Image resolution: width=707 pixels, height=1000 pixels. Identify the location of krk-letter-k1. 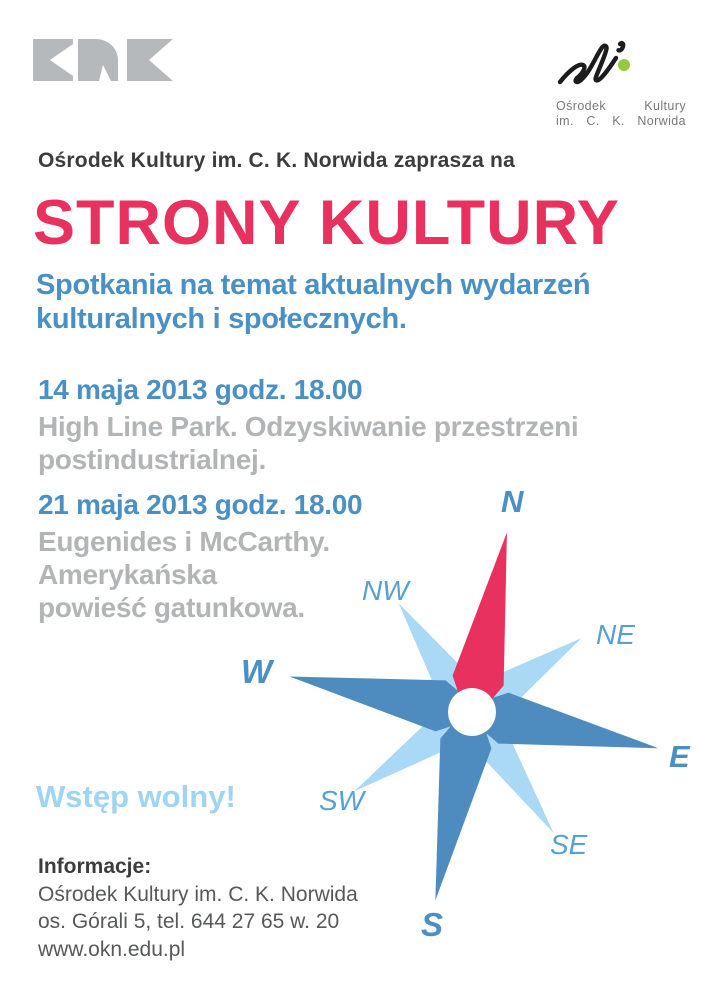
(53, 60).